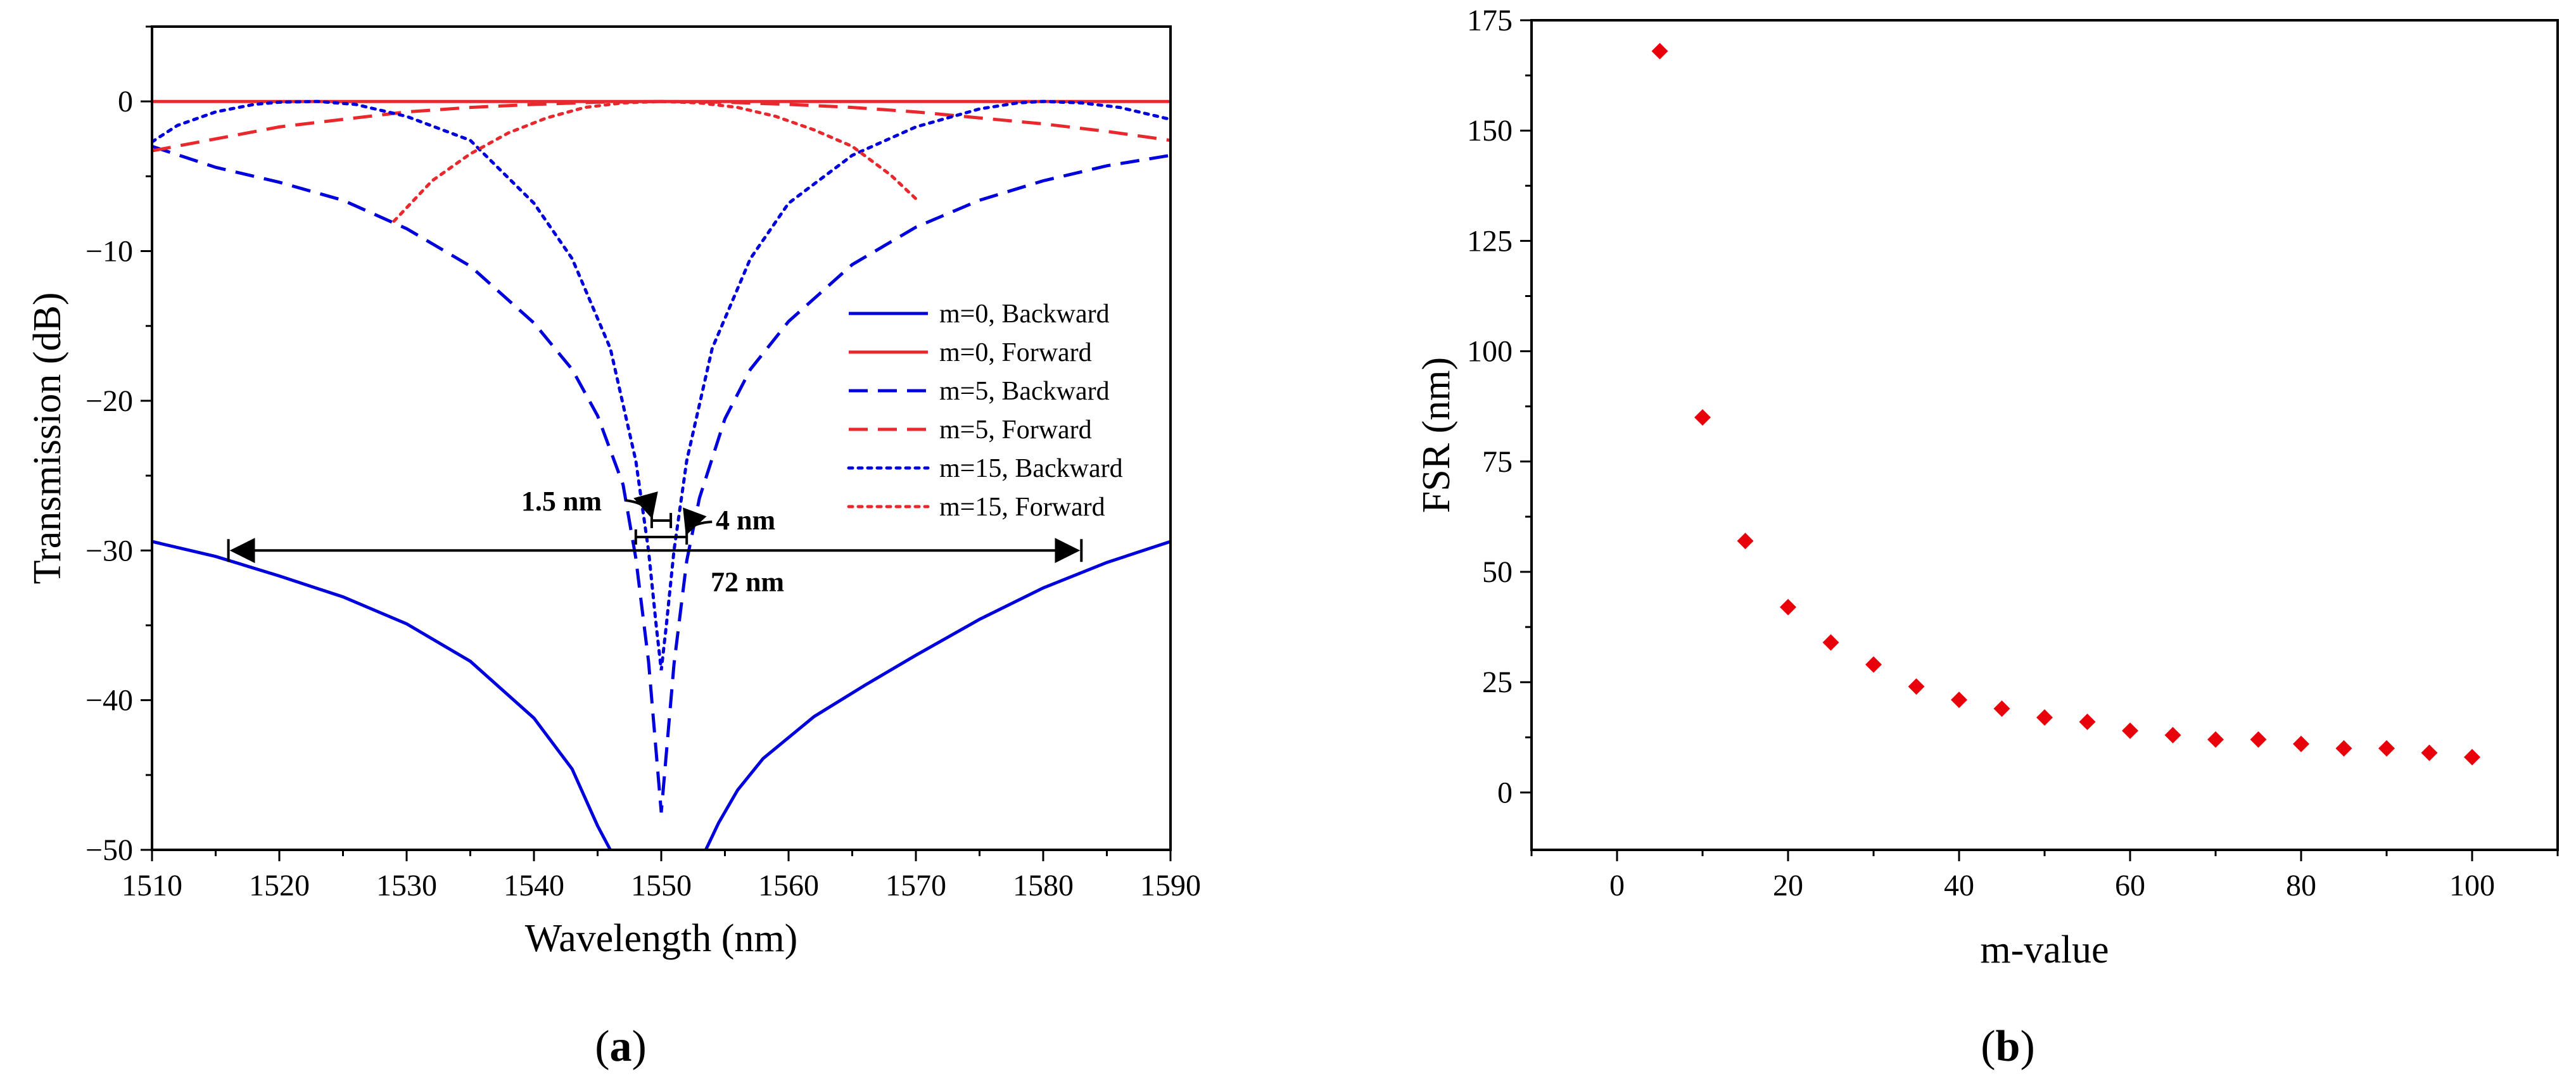 The height and width of the screenshot is (1081, 2576). I want to click on x-tick-label: 1520, so click(279, 886).